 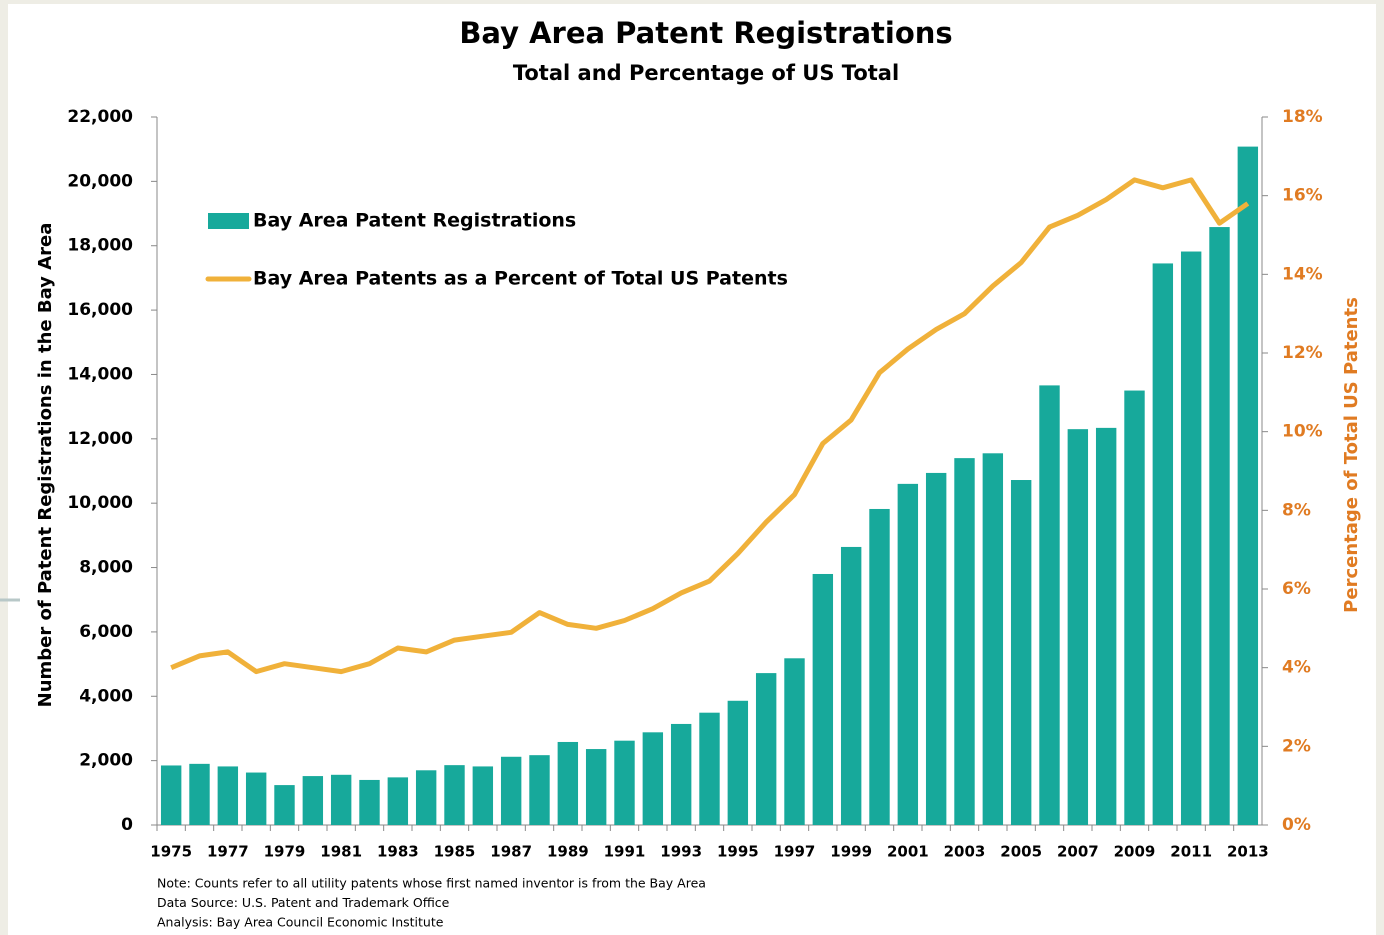 What do you see at coordinates (100, 117) in the screenshot?
I see `y-tick-label: 22,000` at bounding box center [100, 117].